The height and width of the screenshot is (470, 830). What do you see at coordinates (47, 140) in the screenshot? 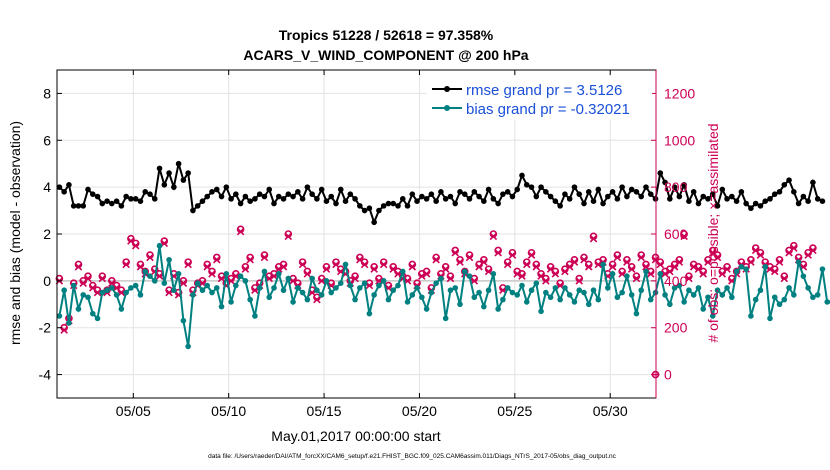
I see `y-tick-label-left: 6` at bounding box center [47, 140].